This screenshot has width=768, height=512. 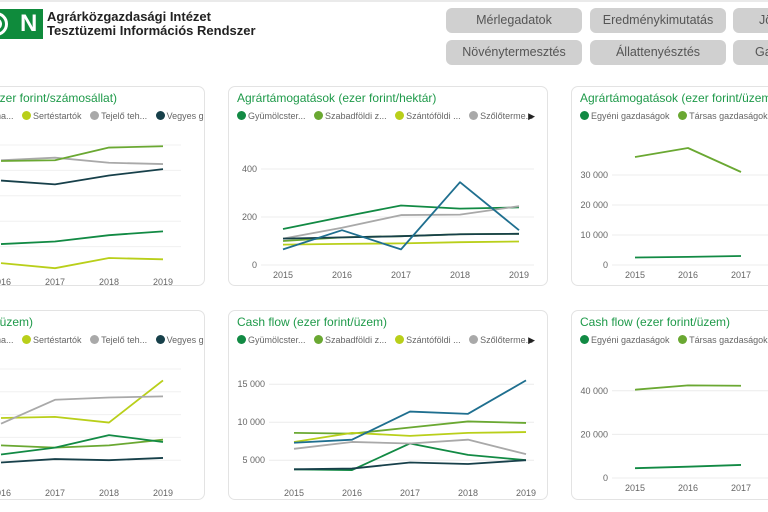 What do you see at coordinates (674, 438) in the screenshot?
I see `line-chart: 0 20 000 40 000 2015 2016 2017` at bounding box center [674, 438].